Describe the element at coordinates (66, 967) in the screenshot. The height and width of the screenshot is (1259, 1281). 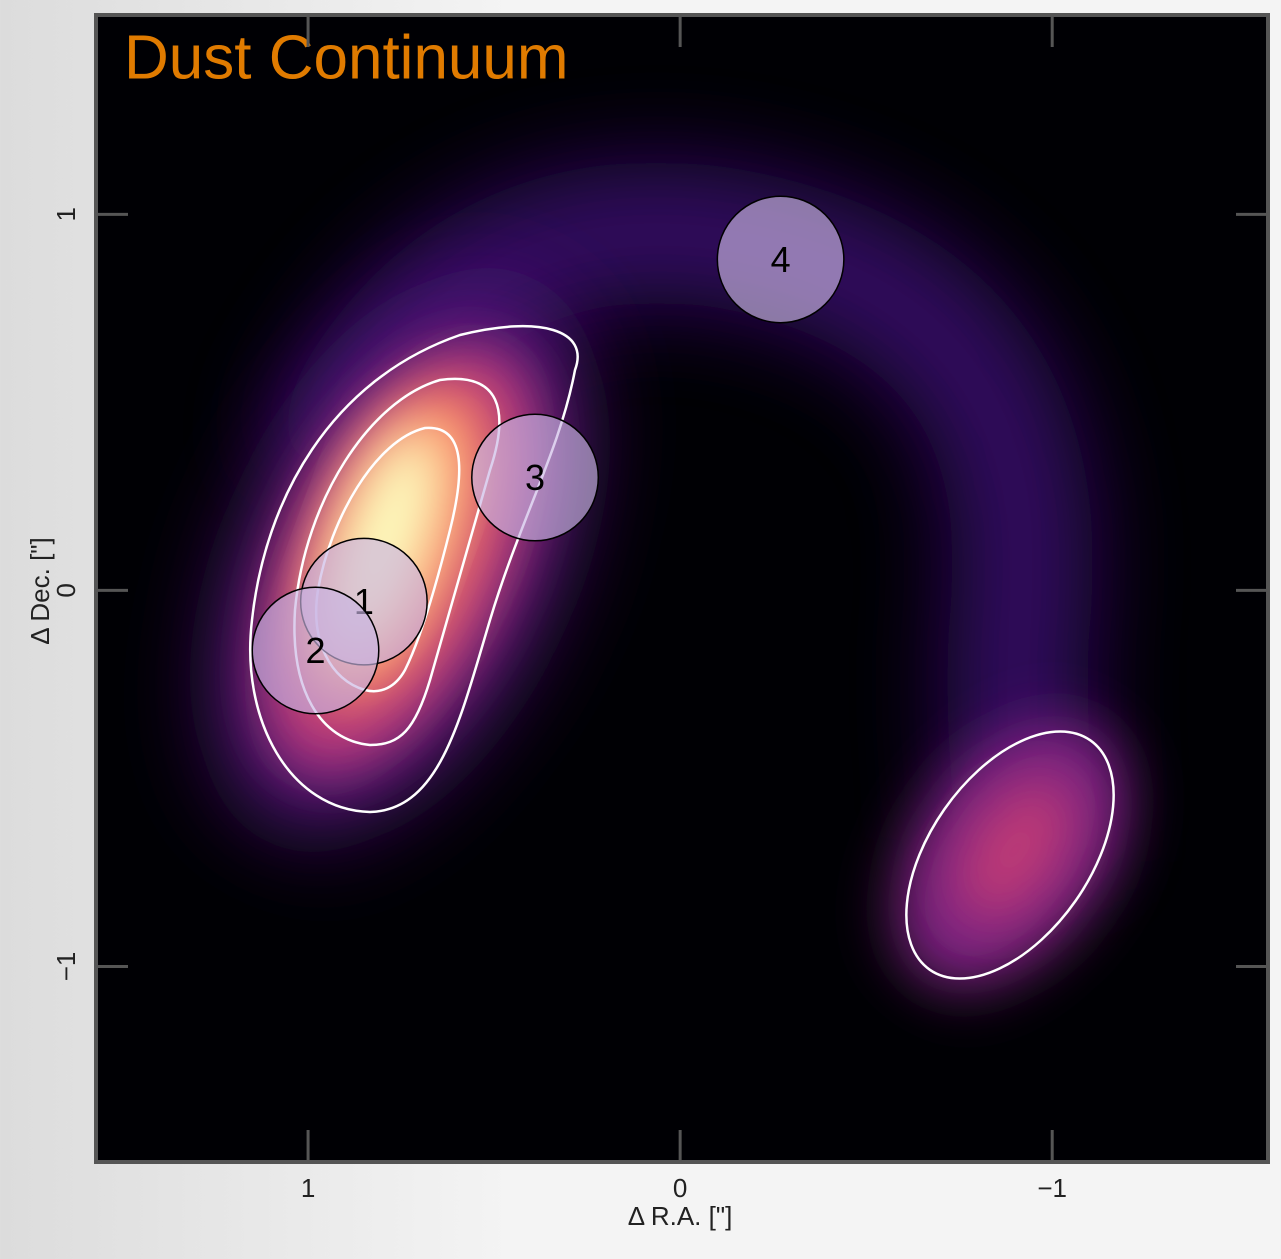
I see `y-tick-label: −1` at that location.